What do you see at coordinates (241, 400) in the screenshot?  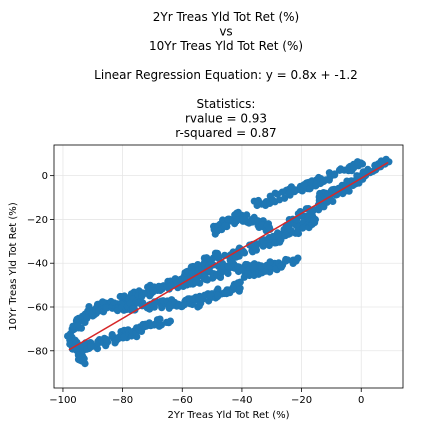 I see `x-tick-label: −40` at bounding box center [241, 400].